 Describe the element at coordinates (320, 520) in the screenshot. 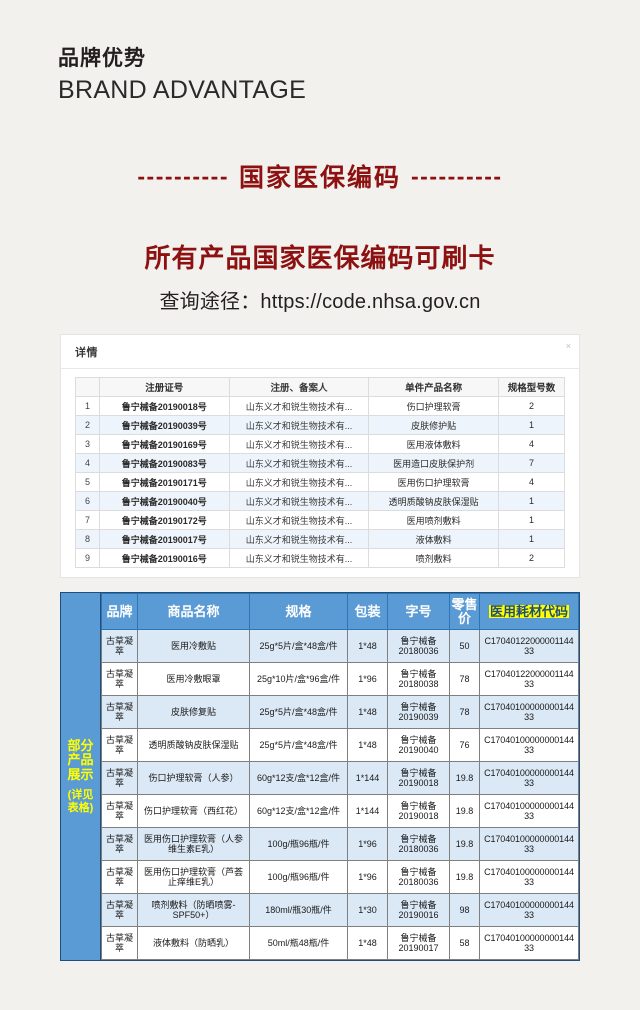

I see `table-row: 7 鲁宁械备20190172号 山东义才和锐生物技术有... 医用喷剂敷料 1` at that location.